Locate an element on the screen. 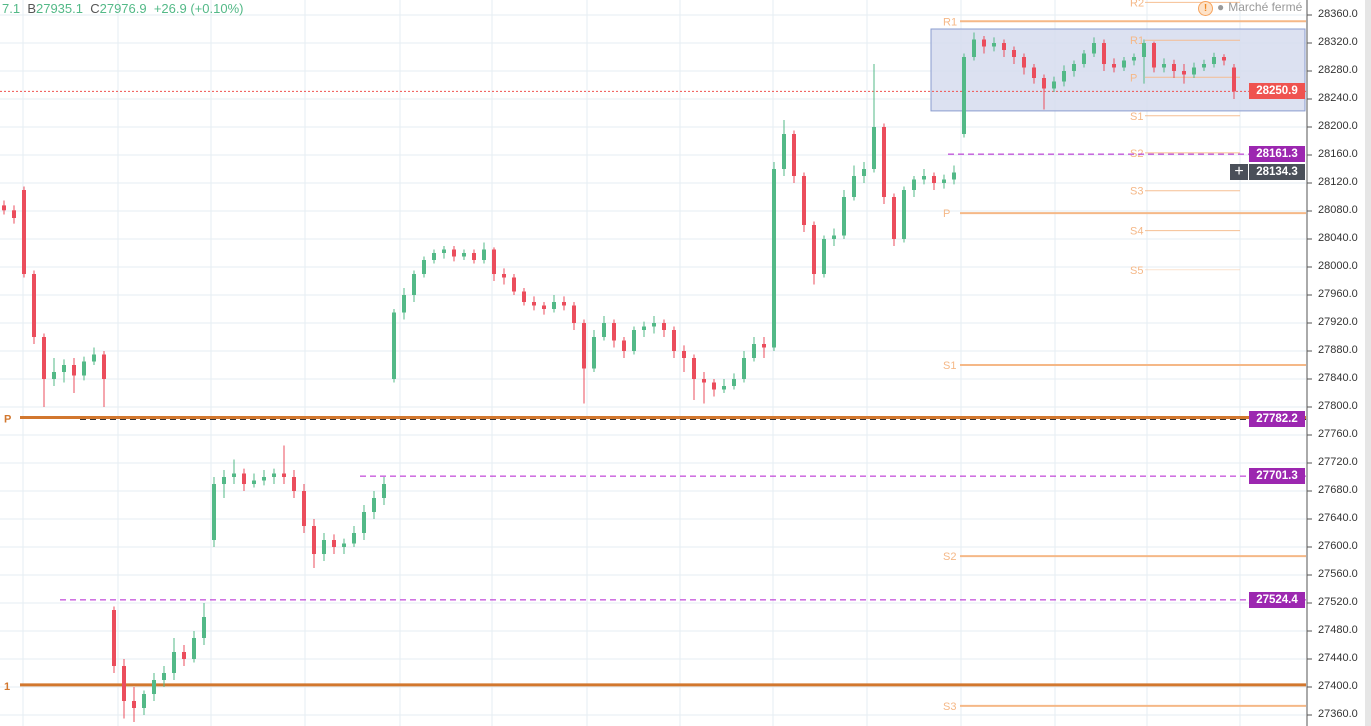 This screenshot has width=1371, height=726. y-tick-label: 27680.0 is located at coordinates (1338, 490).